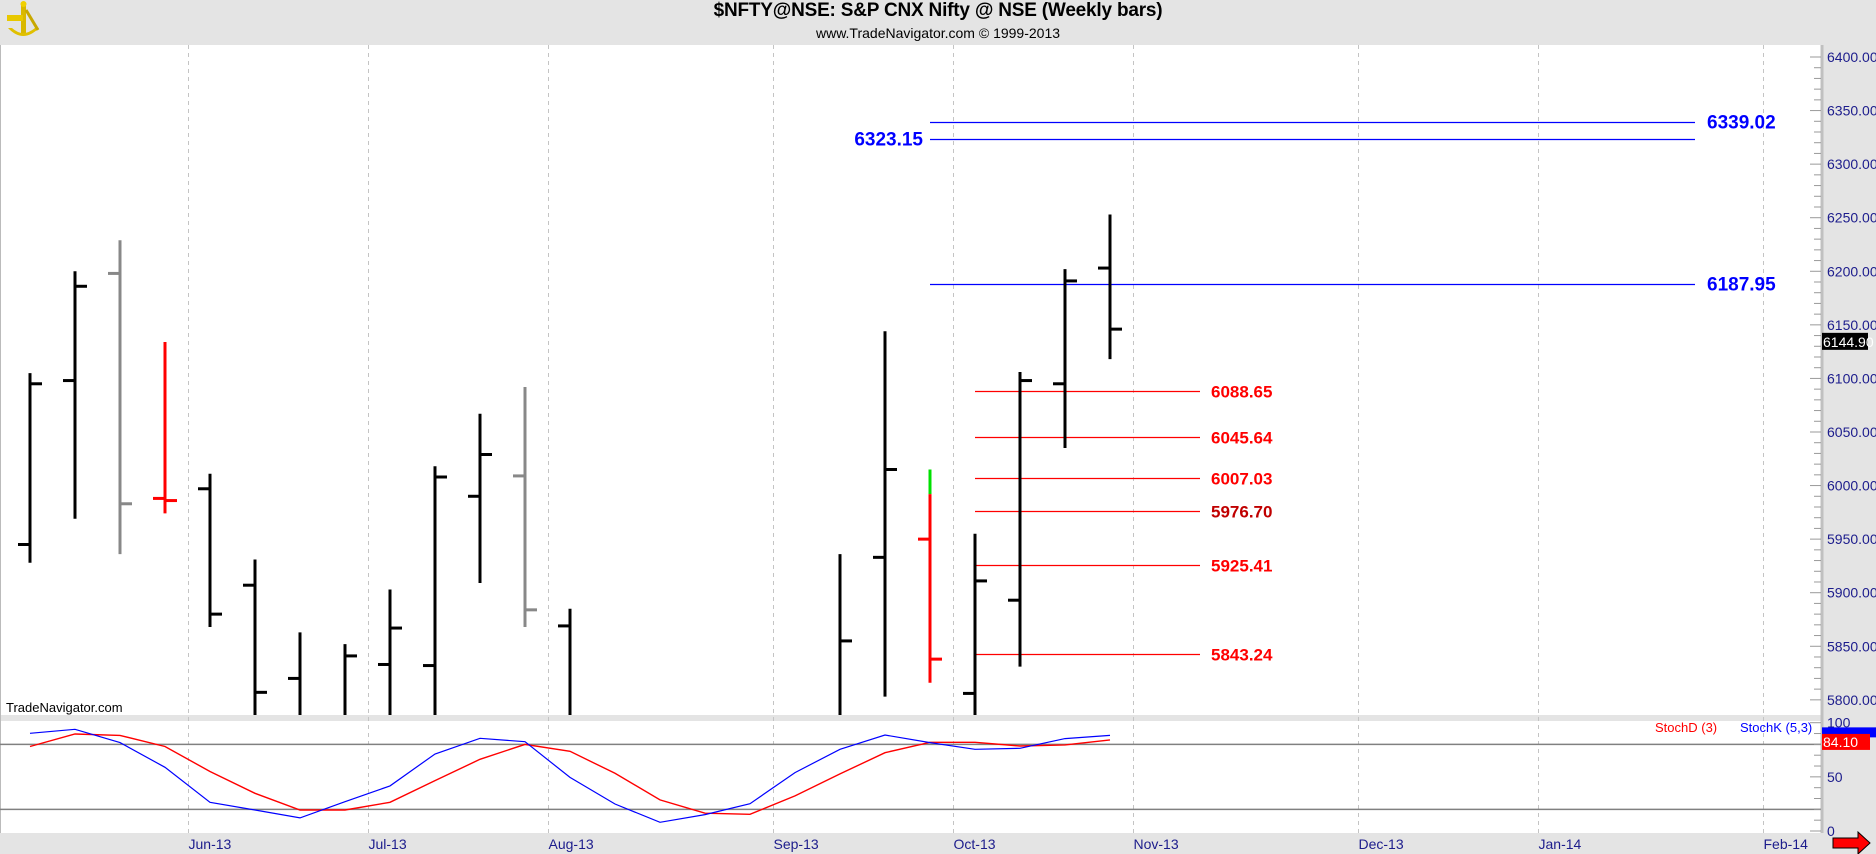 The width and height of the screenshot is (1876, 854). I want to click on stochastic-panel, so click(910, 777).